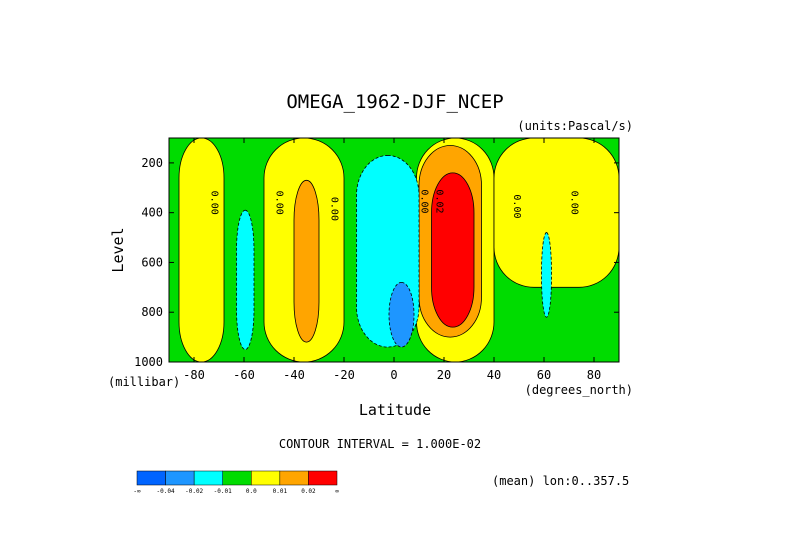  I want to click on chart-title: OMEGA_1962-DJF_NCEP, so click(394, 102).